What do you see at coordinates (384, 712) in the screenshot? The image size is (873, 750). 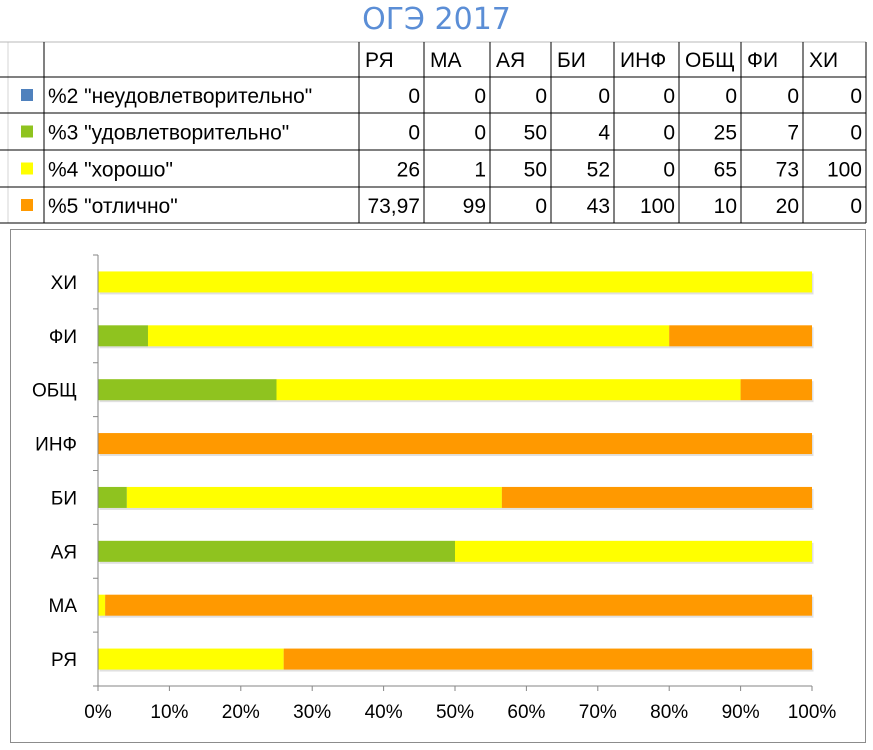 I see `x-tick-label: 40%` at bounding box center [384, 712].